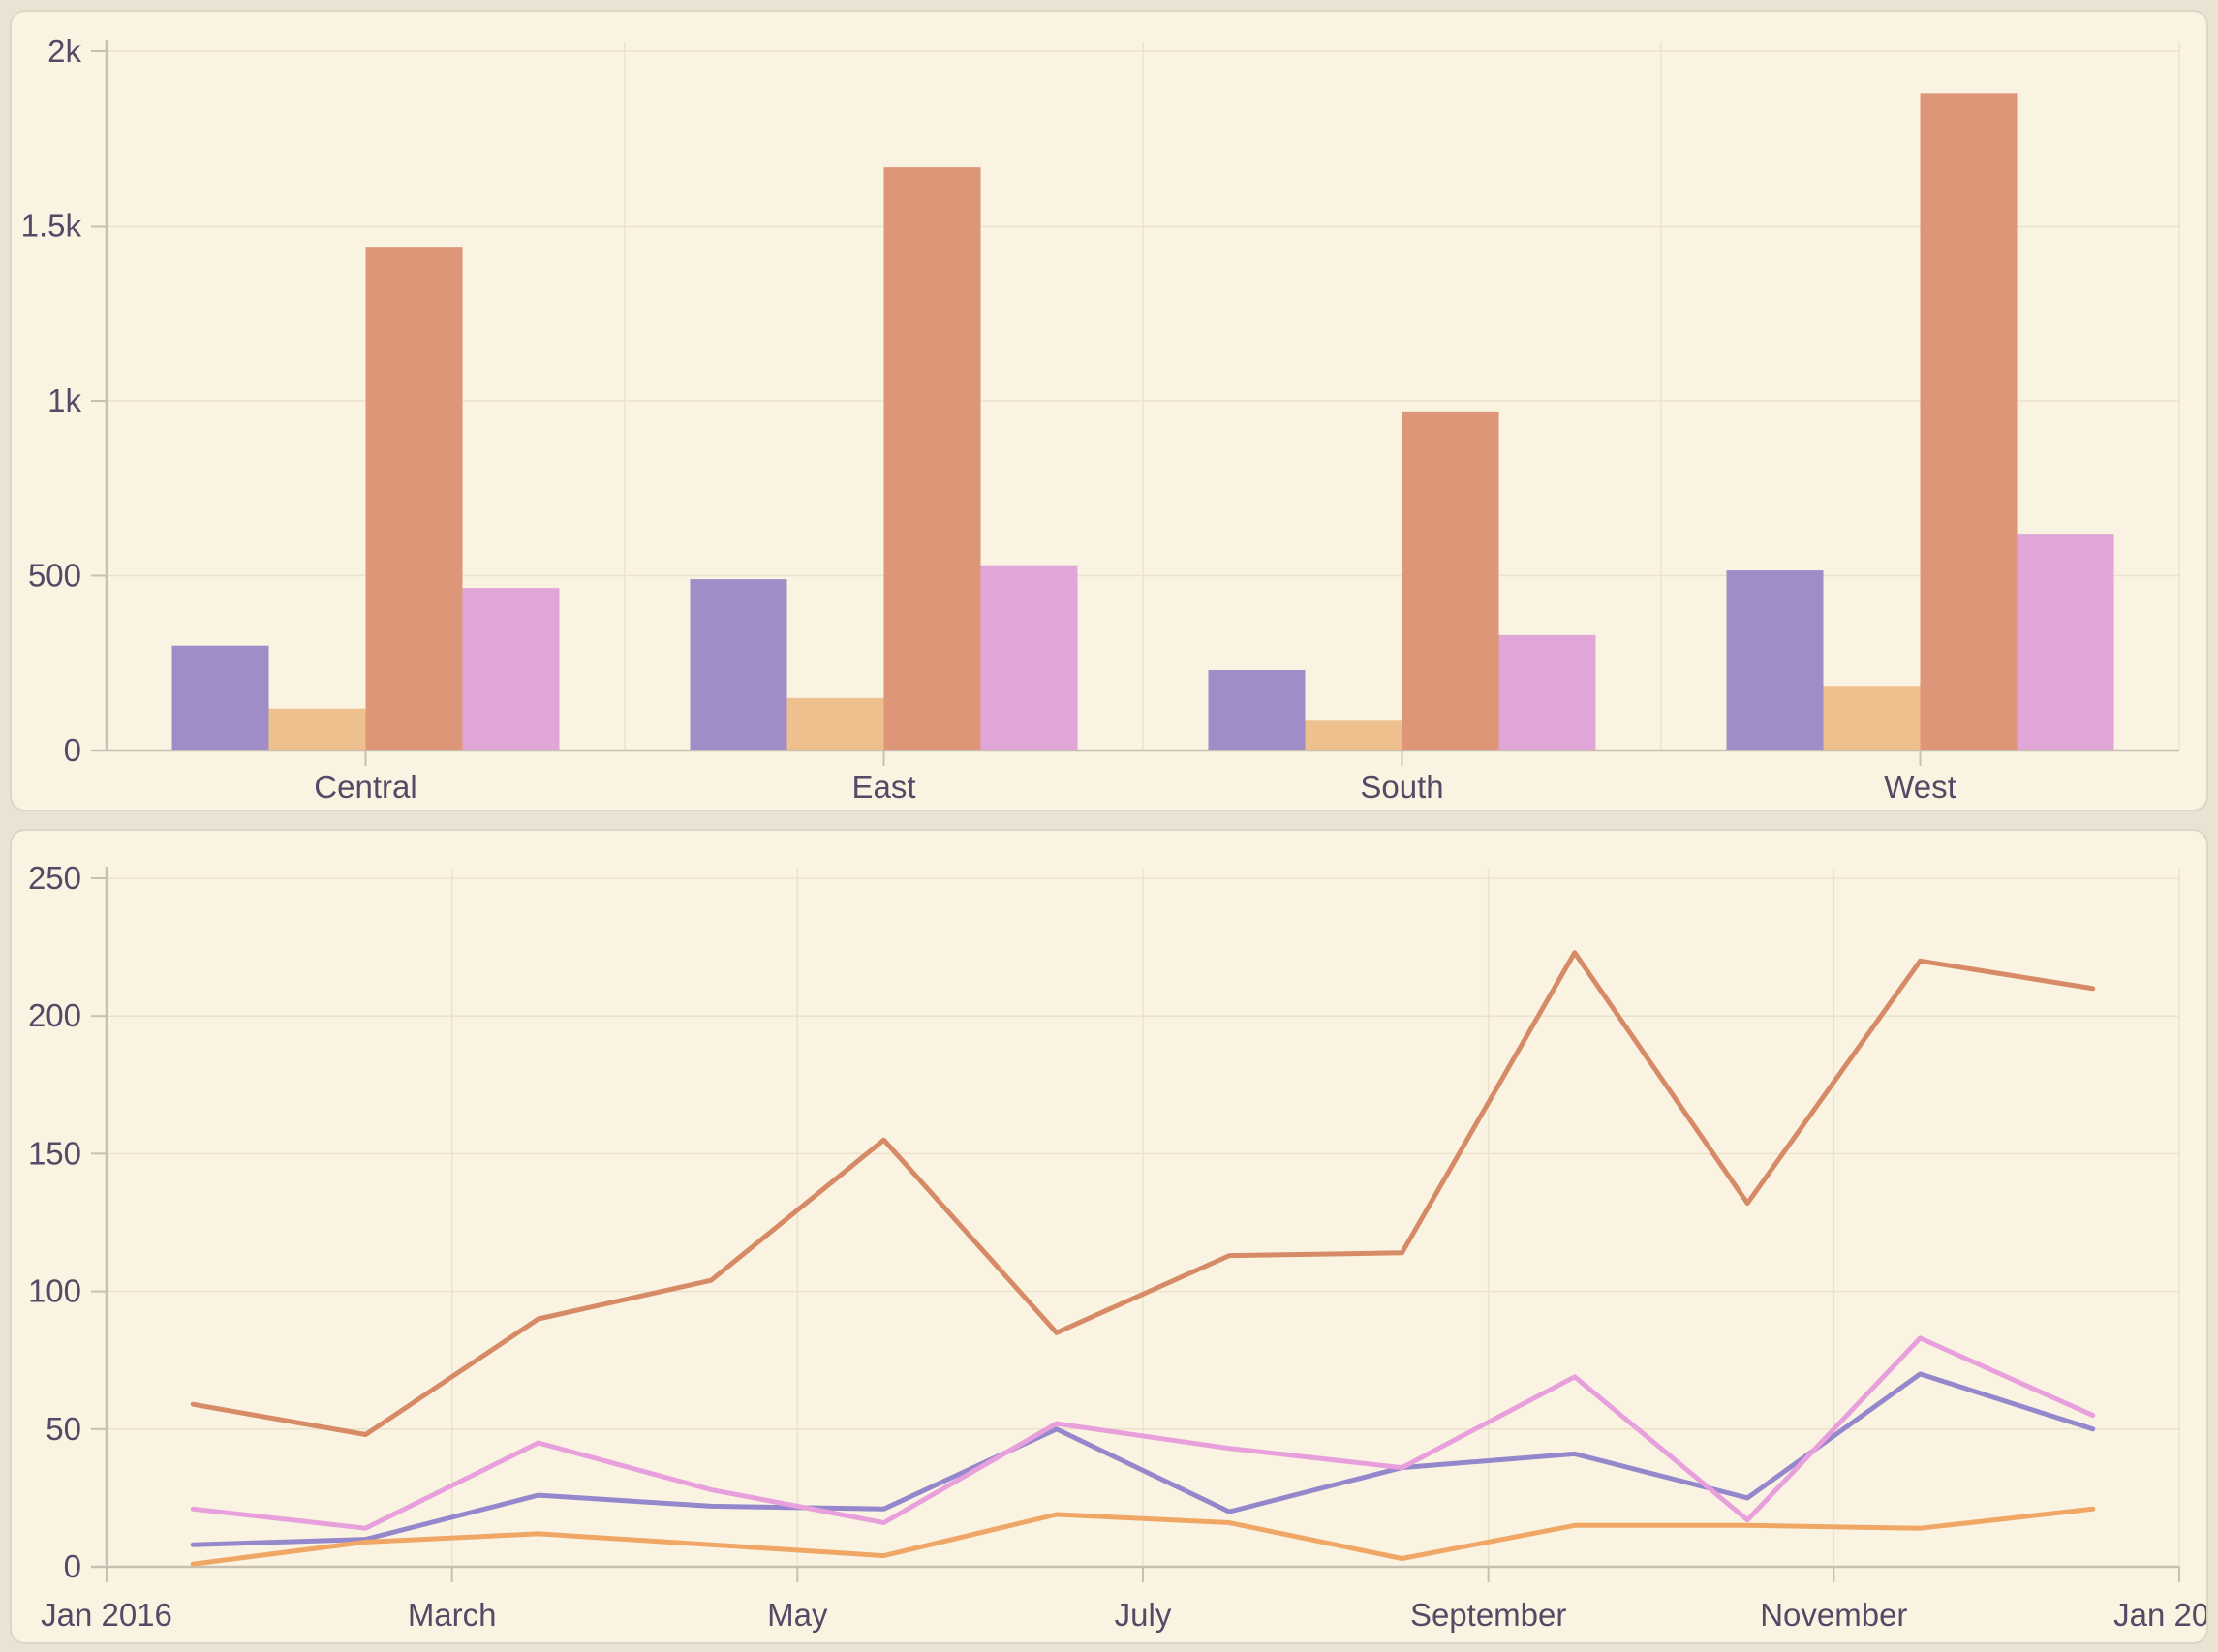  Describe the element at coordinates (106, 1615) in the screenshot. I see `x-tick-label: Jan 2016` at that location.